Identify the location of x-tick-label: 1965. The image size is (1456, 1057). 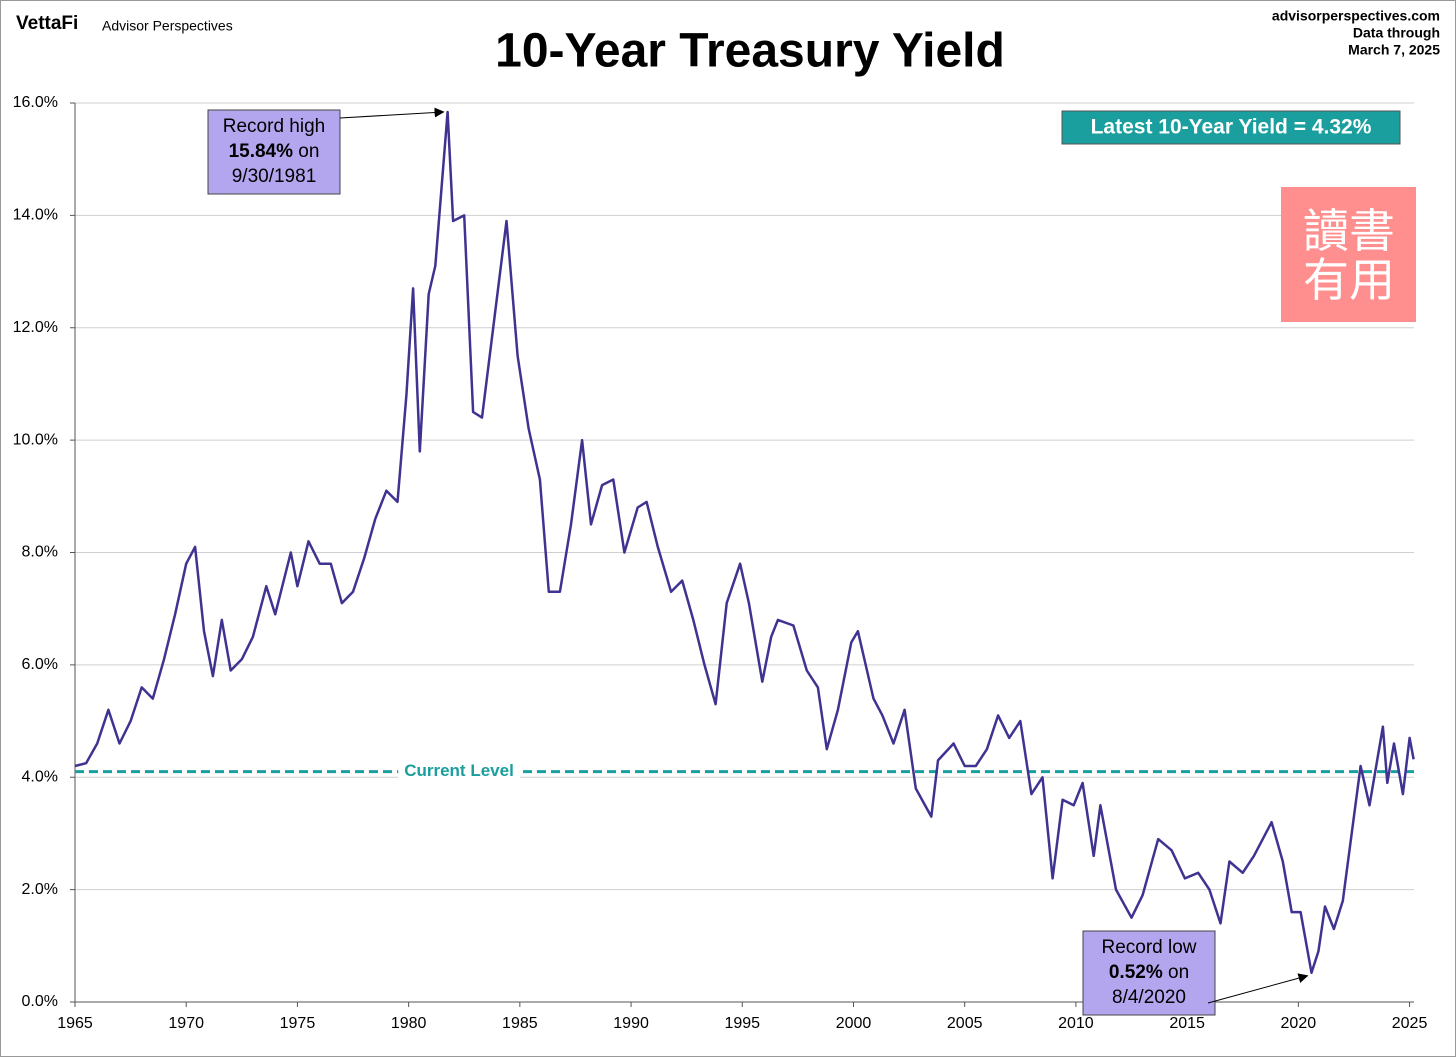
(75, 1023).